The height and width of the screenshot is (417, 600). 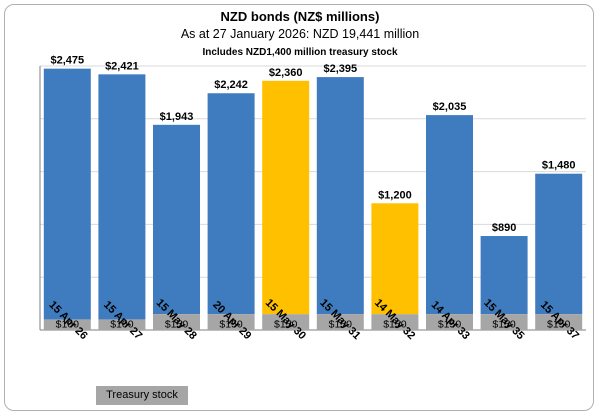 What do you see at coordinates (122, 66) in the screenshot?
I see `data-label-total: $2,421` at bounding box center [122, 66].